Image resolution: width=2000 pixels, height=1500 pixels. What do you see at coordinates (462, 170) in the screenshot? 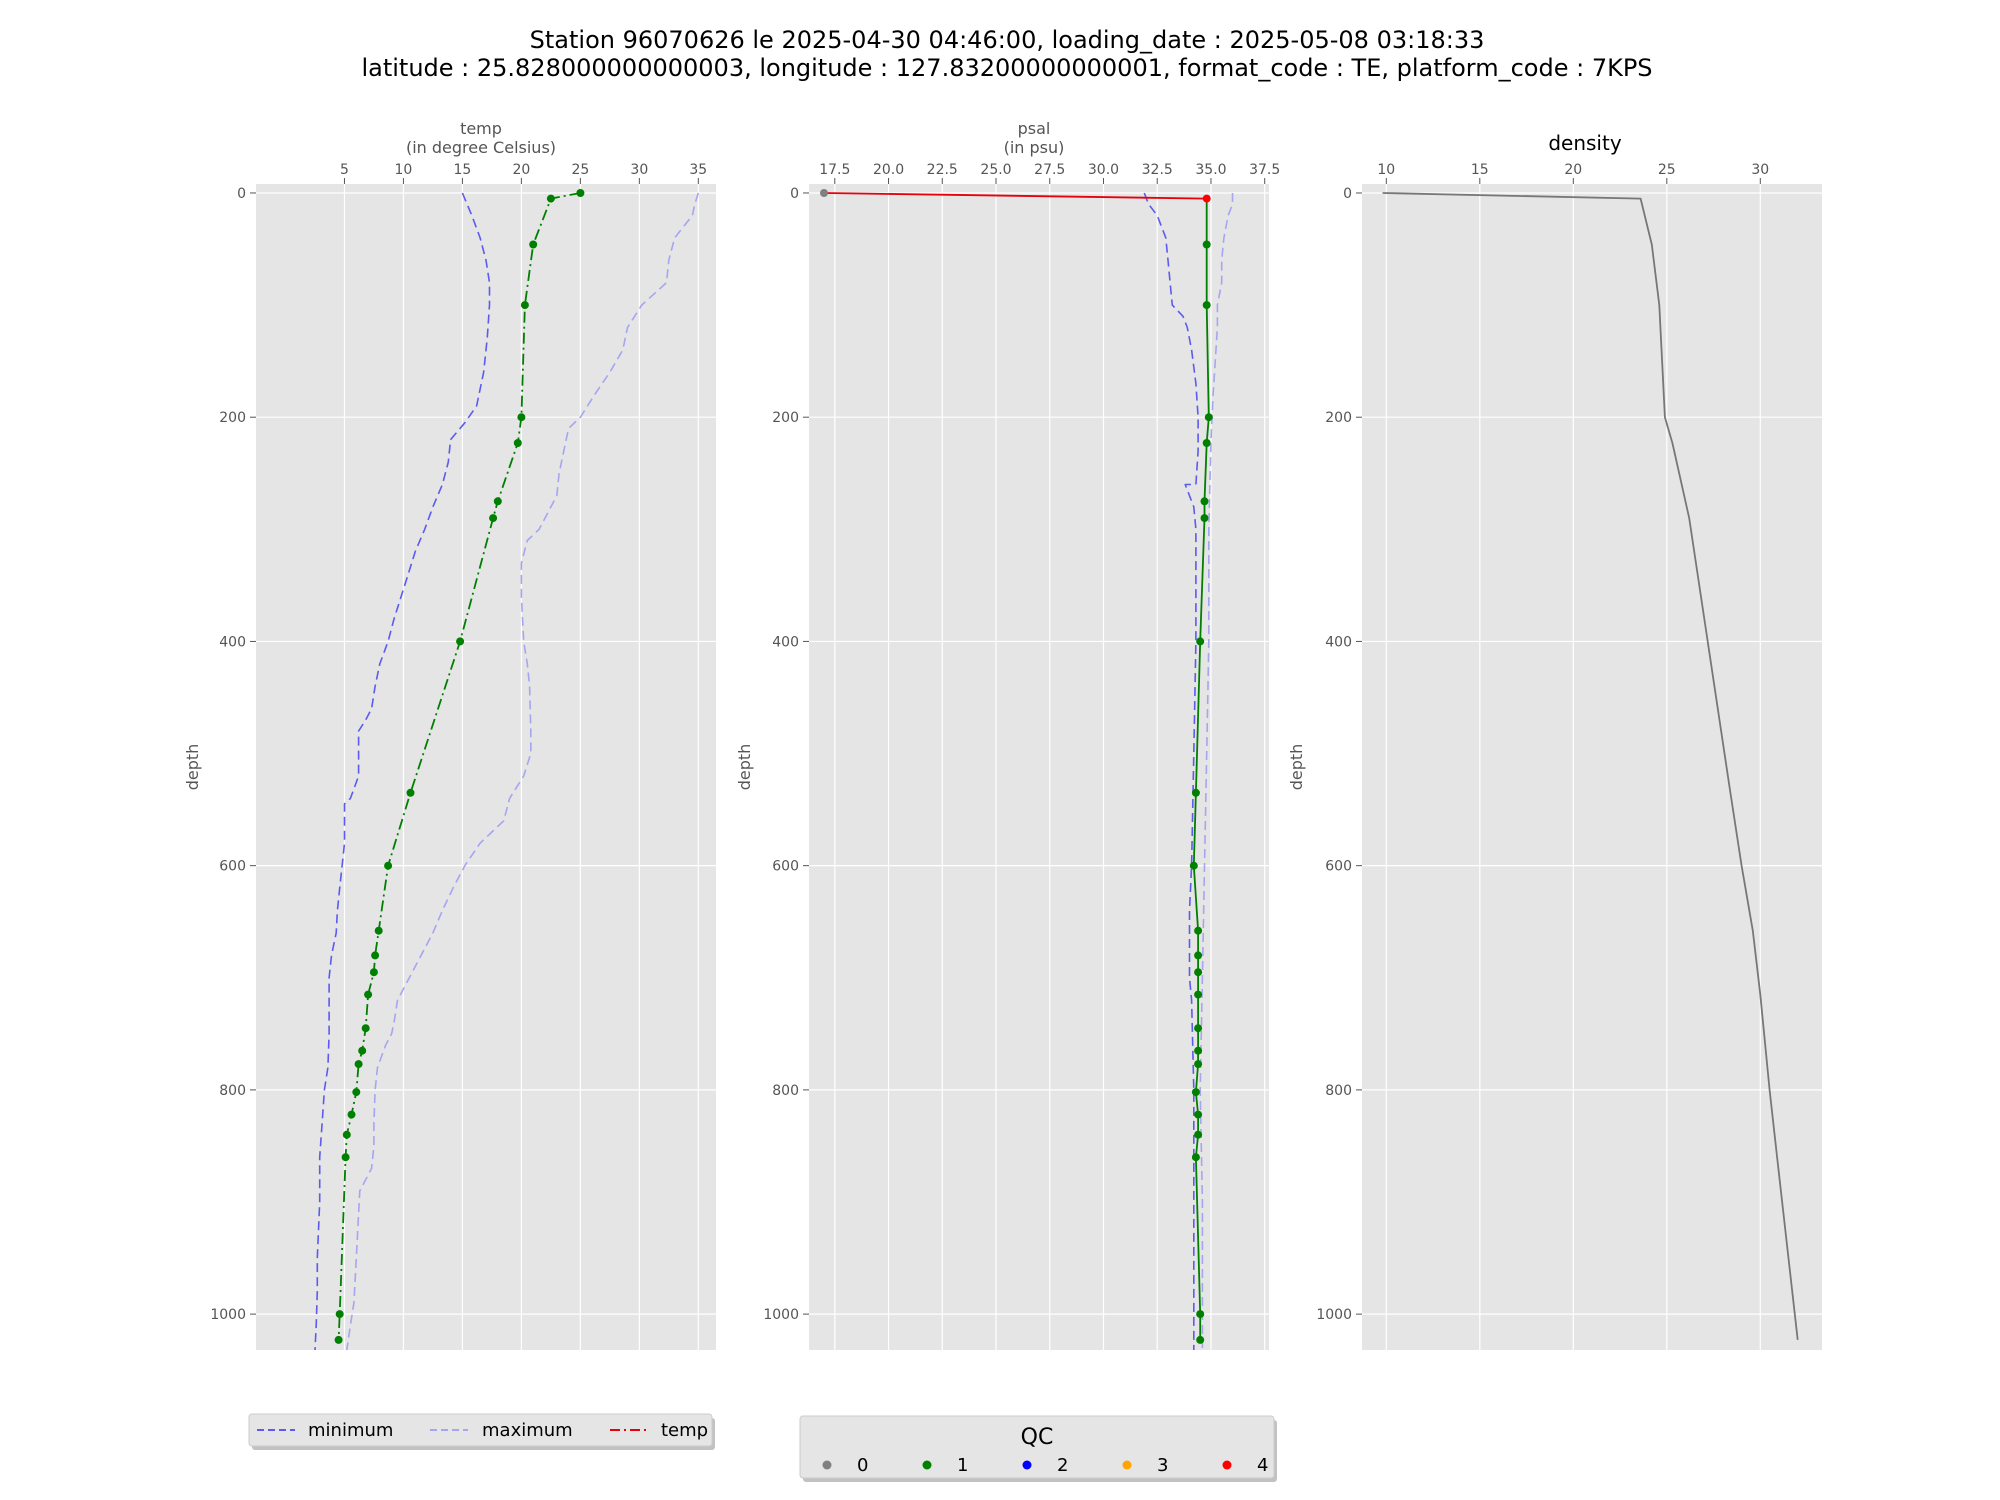
I see `temp-x-tick-label: 15` at bounding box center [462, 170].